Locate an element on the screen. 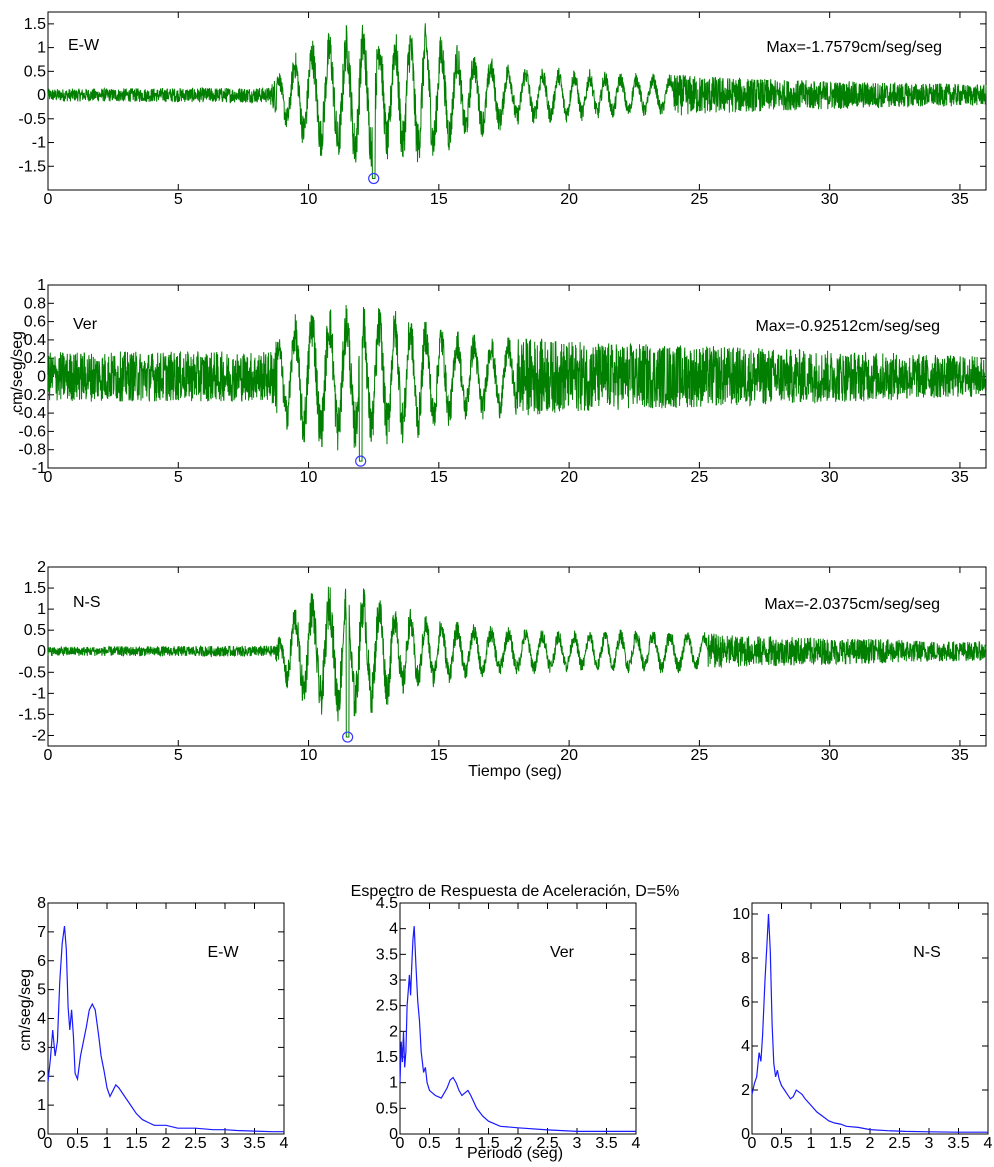  y-tick-label: -2 is located at coordinates (39, 735).